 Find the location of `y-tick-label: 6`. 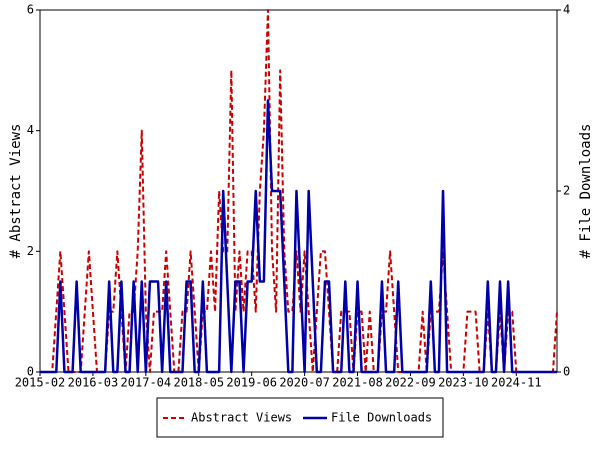

y-tick-label: 6 is located at coordinates (30, 10).